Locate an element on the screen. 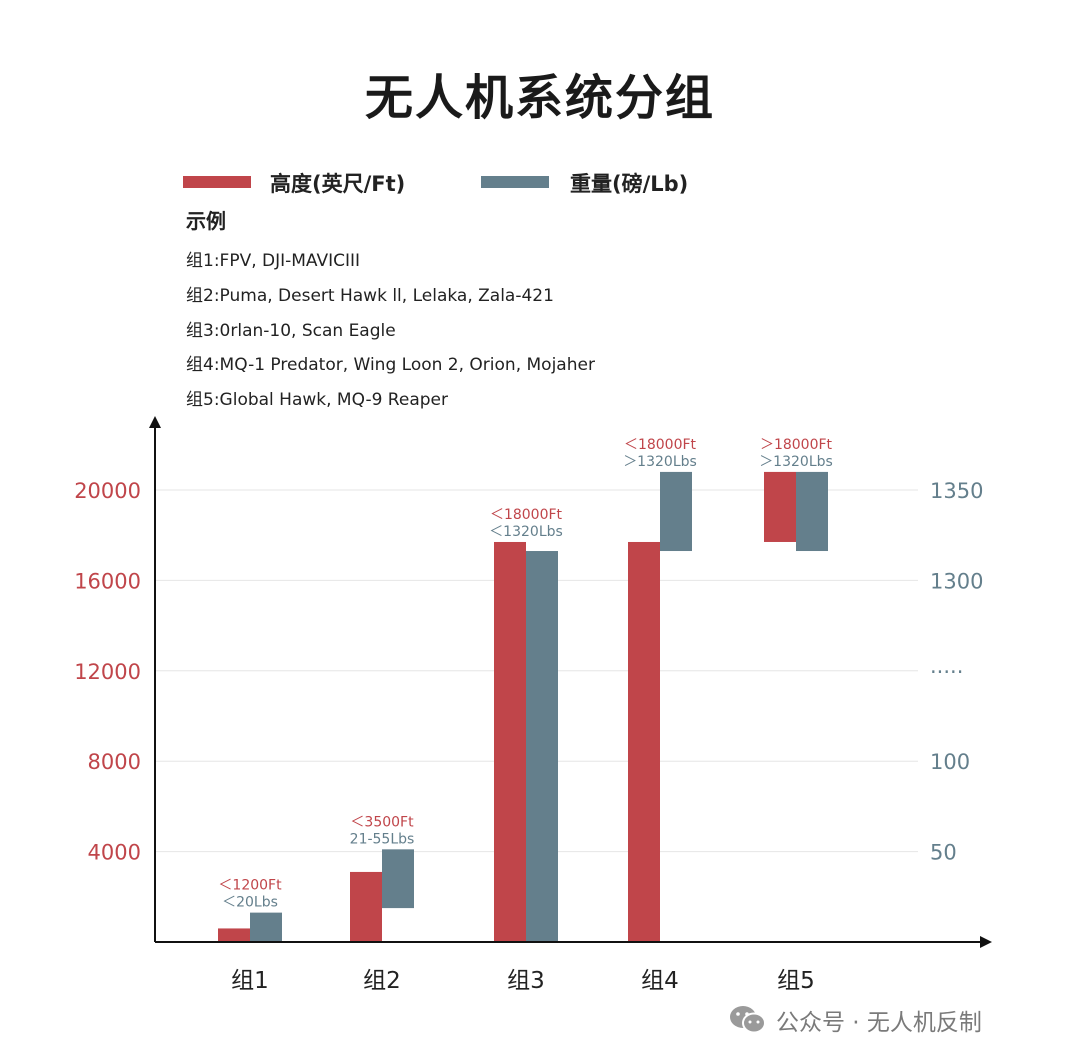 The height and width of the screenshot is (1063, 1080). watermark: 公众号 · 无人机反制 is located at coordinates (855, 1020).